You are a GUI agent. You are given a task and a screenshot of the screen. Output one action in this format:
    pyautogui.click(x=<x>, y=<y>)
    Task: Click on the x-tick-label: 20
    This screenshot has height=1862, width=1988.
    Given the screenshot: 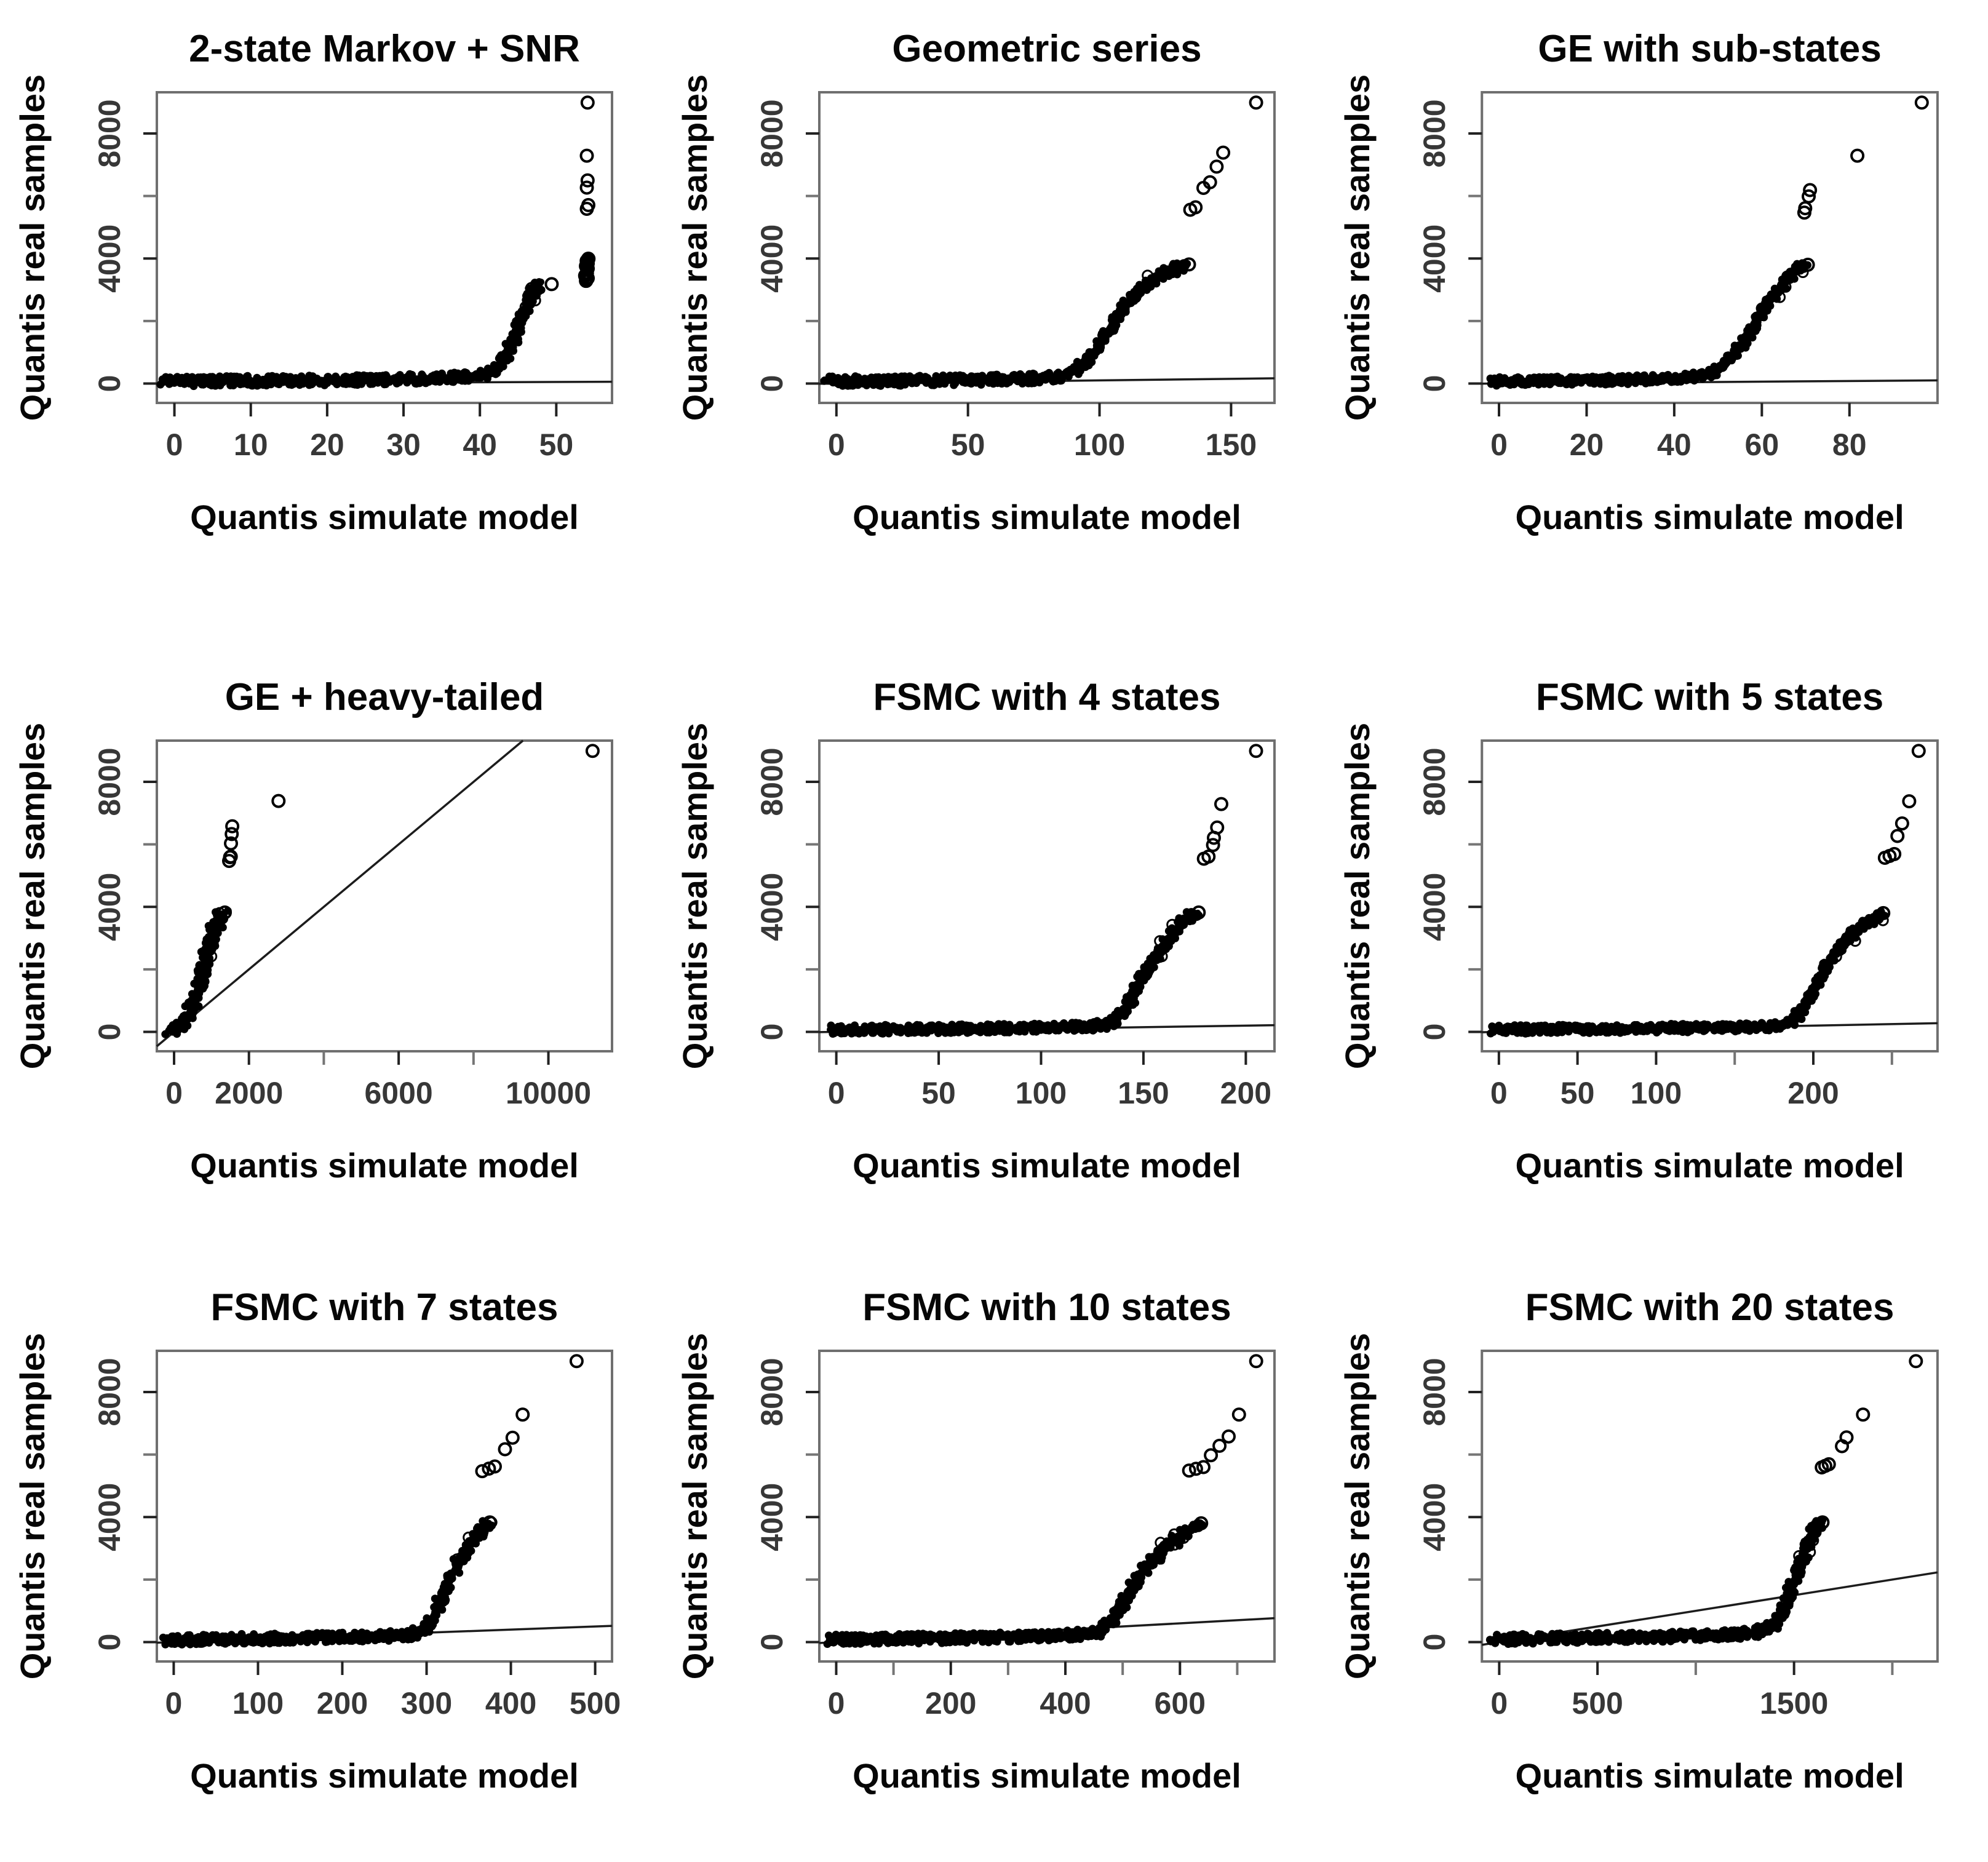 What is the action you would take?
    pyautogui.click(x=1587, y=445)
    